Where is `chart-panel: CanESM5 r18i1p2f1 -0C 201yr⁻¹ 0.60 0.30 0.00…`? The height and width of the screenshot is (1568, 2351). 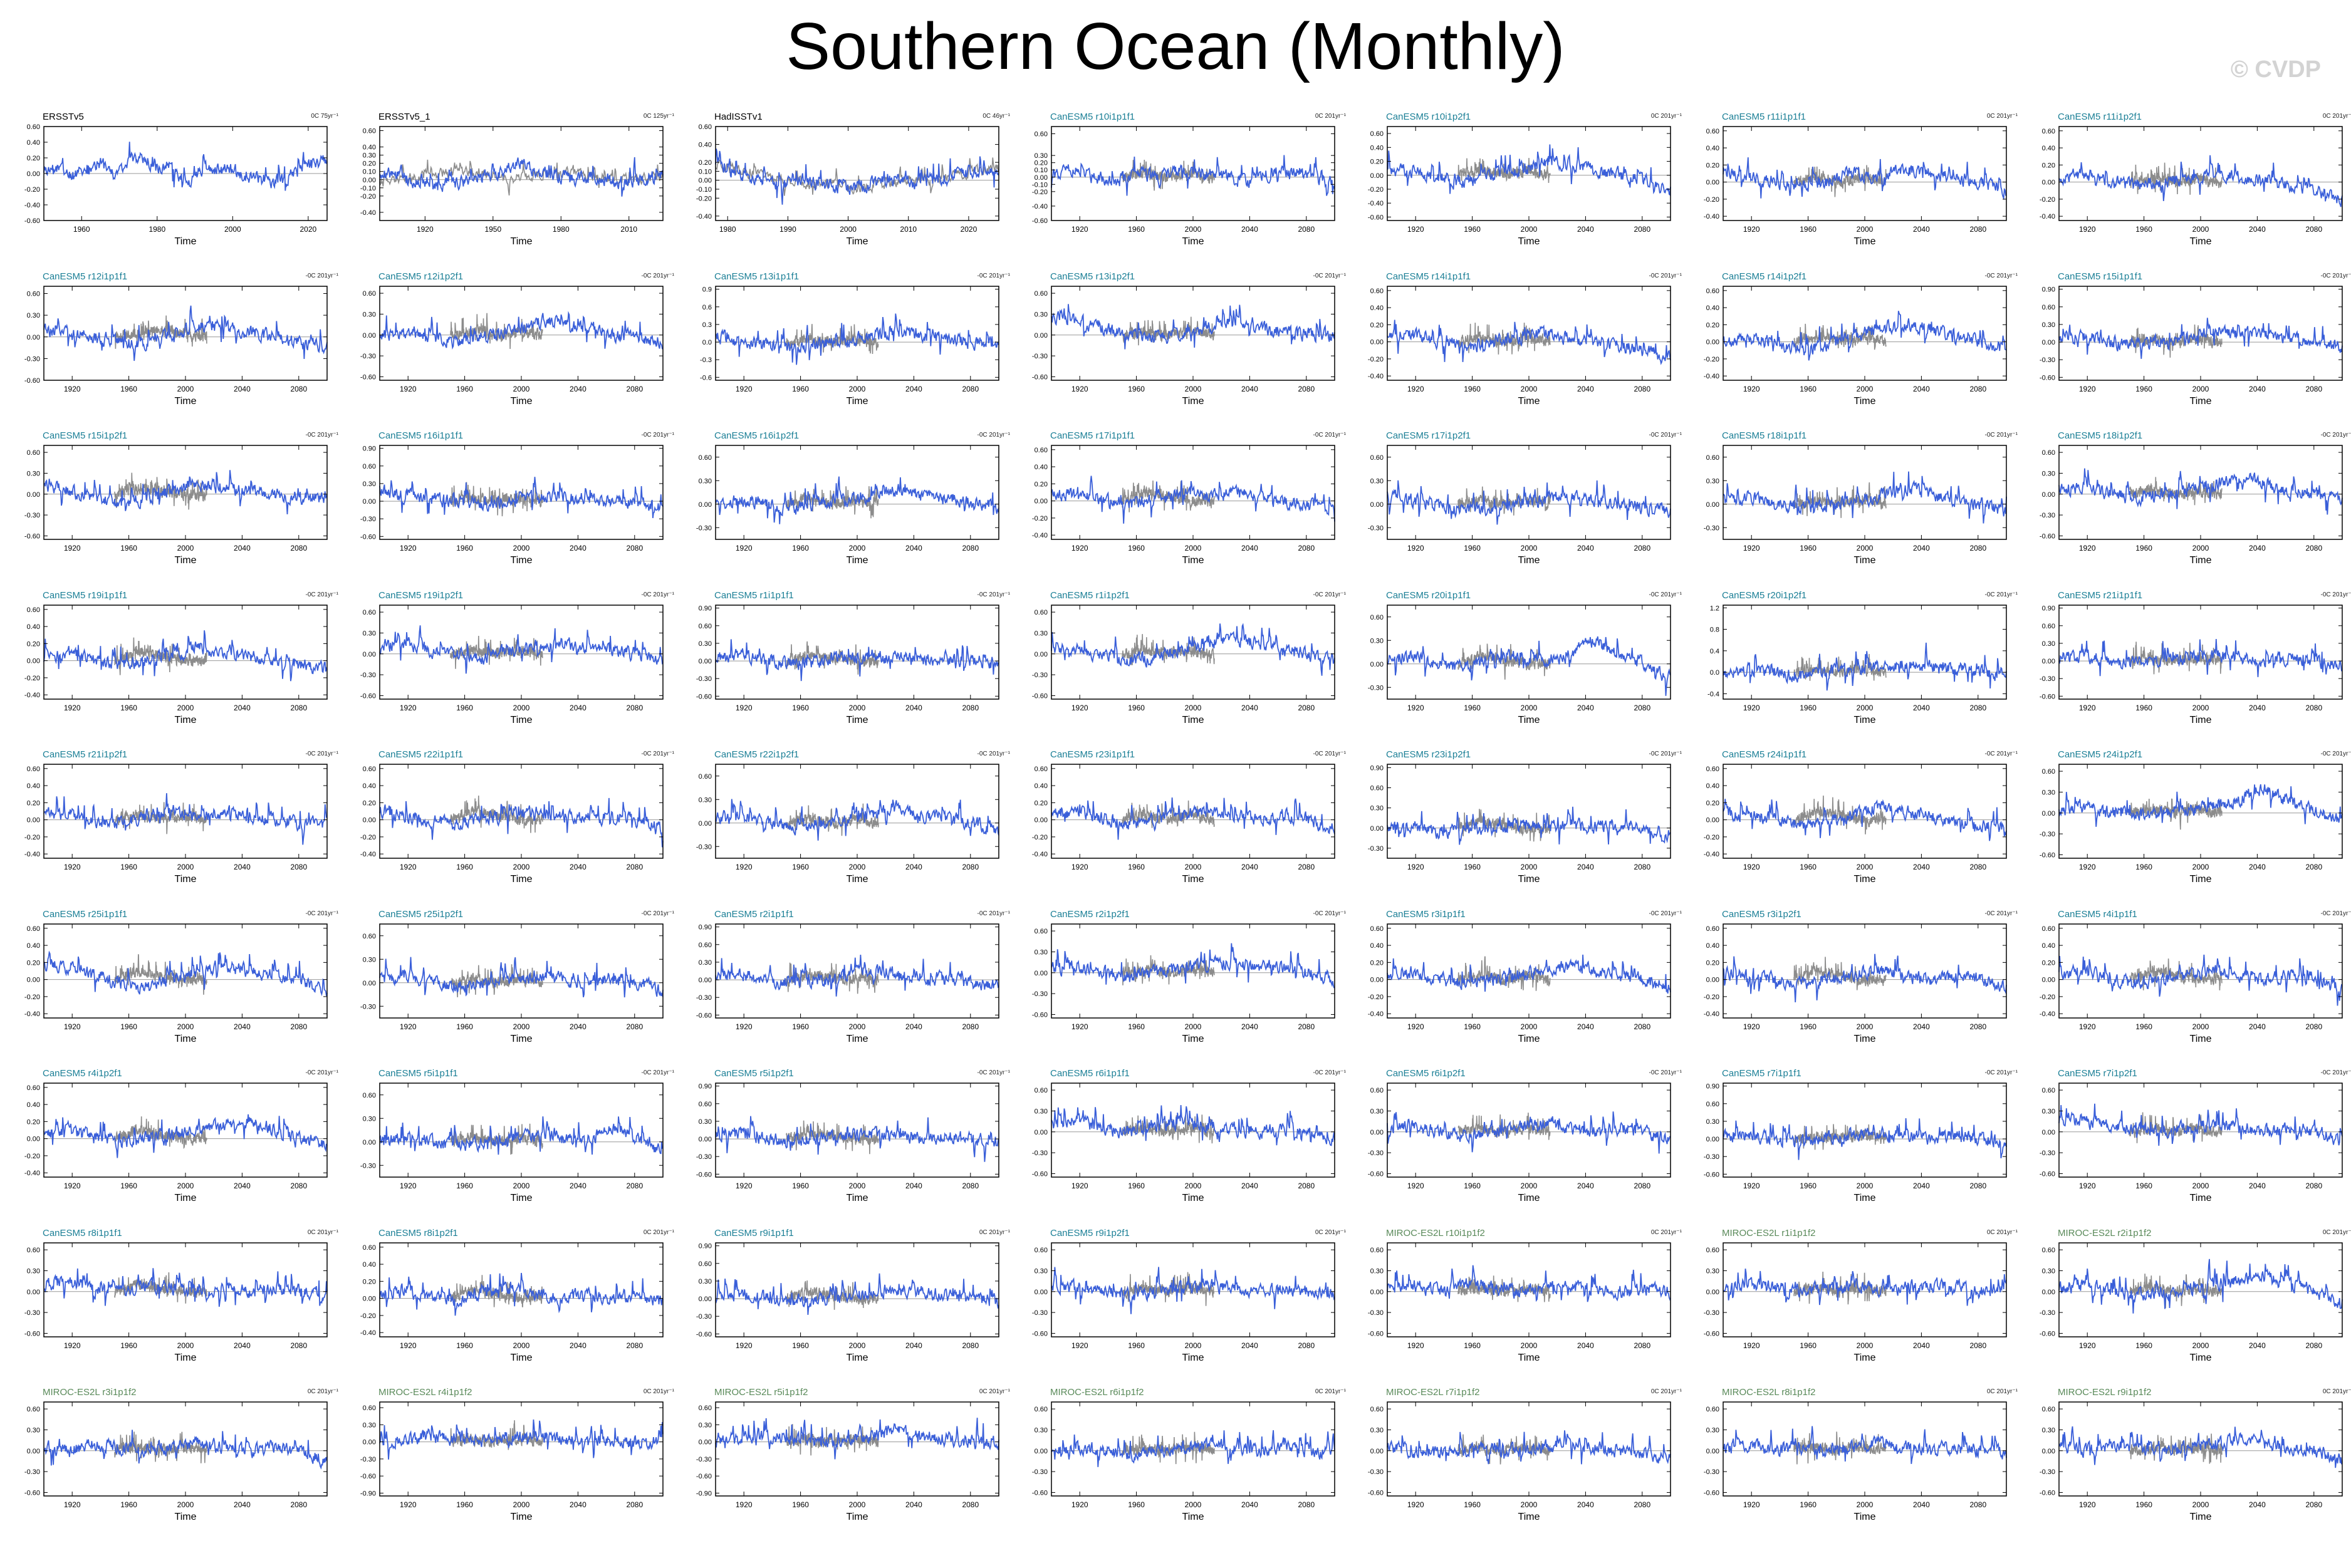 chart-panel: CanESM5 r18i1p2f1 -0C 201yr⁻¹ 0.60 0.30 0.00… is located at coordinates (2185, 509).